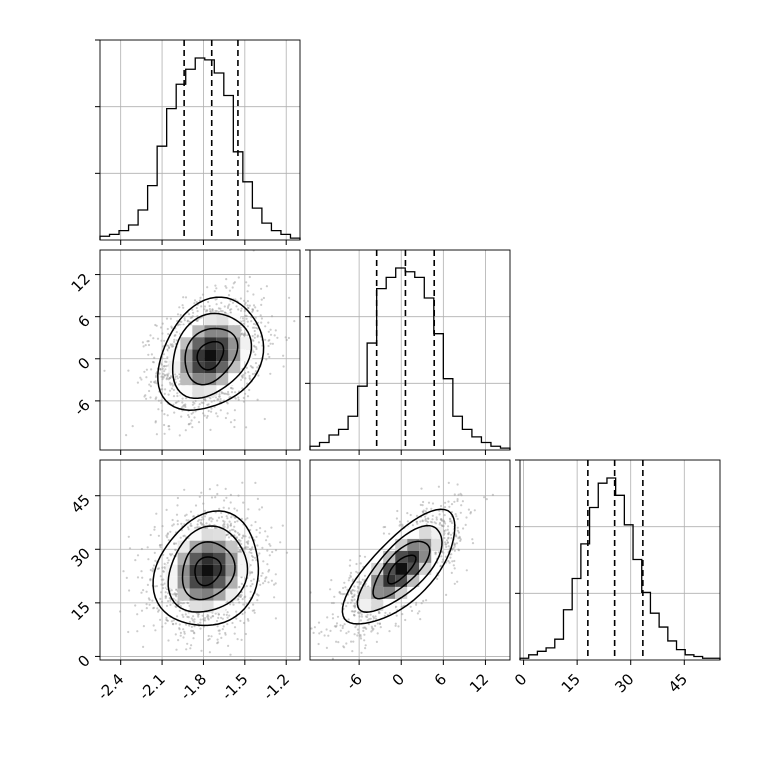 This screenshot has height=760, width=760. I want to click on y-tick-label: 6, so click(83, 321).